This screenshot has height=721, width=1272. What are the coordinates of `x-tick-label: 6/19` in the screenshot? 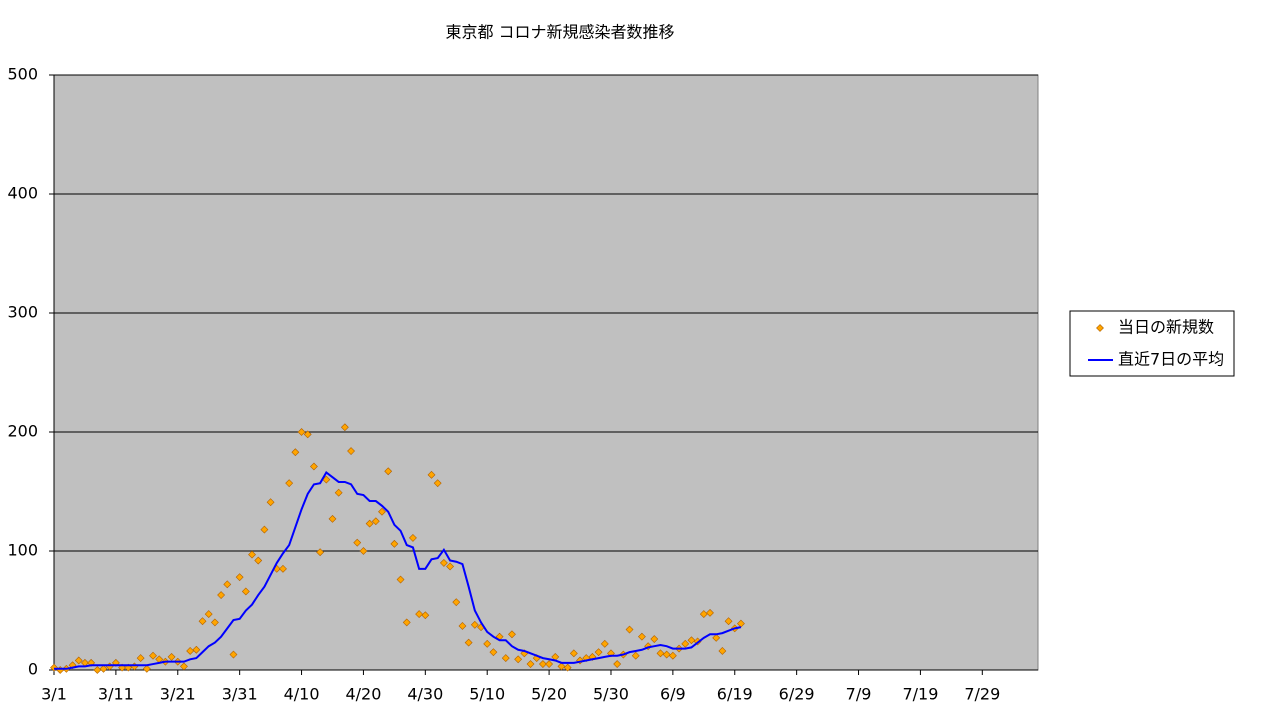 It's located at (735, 694).